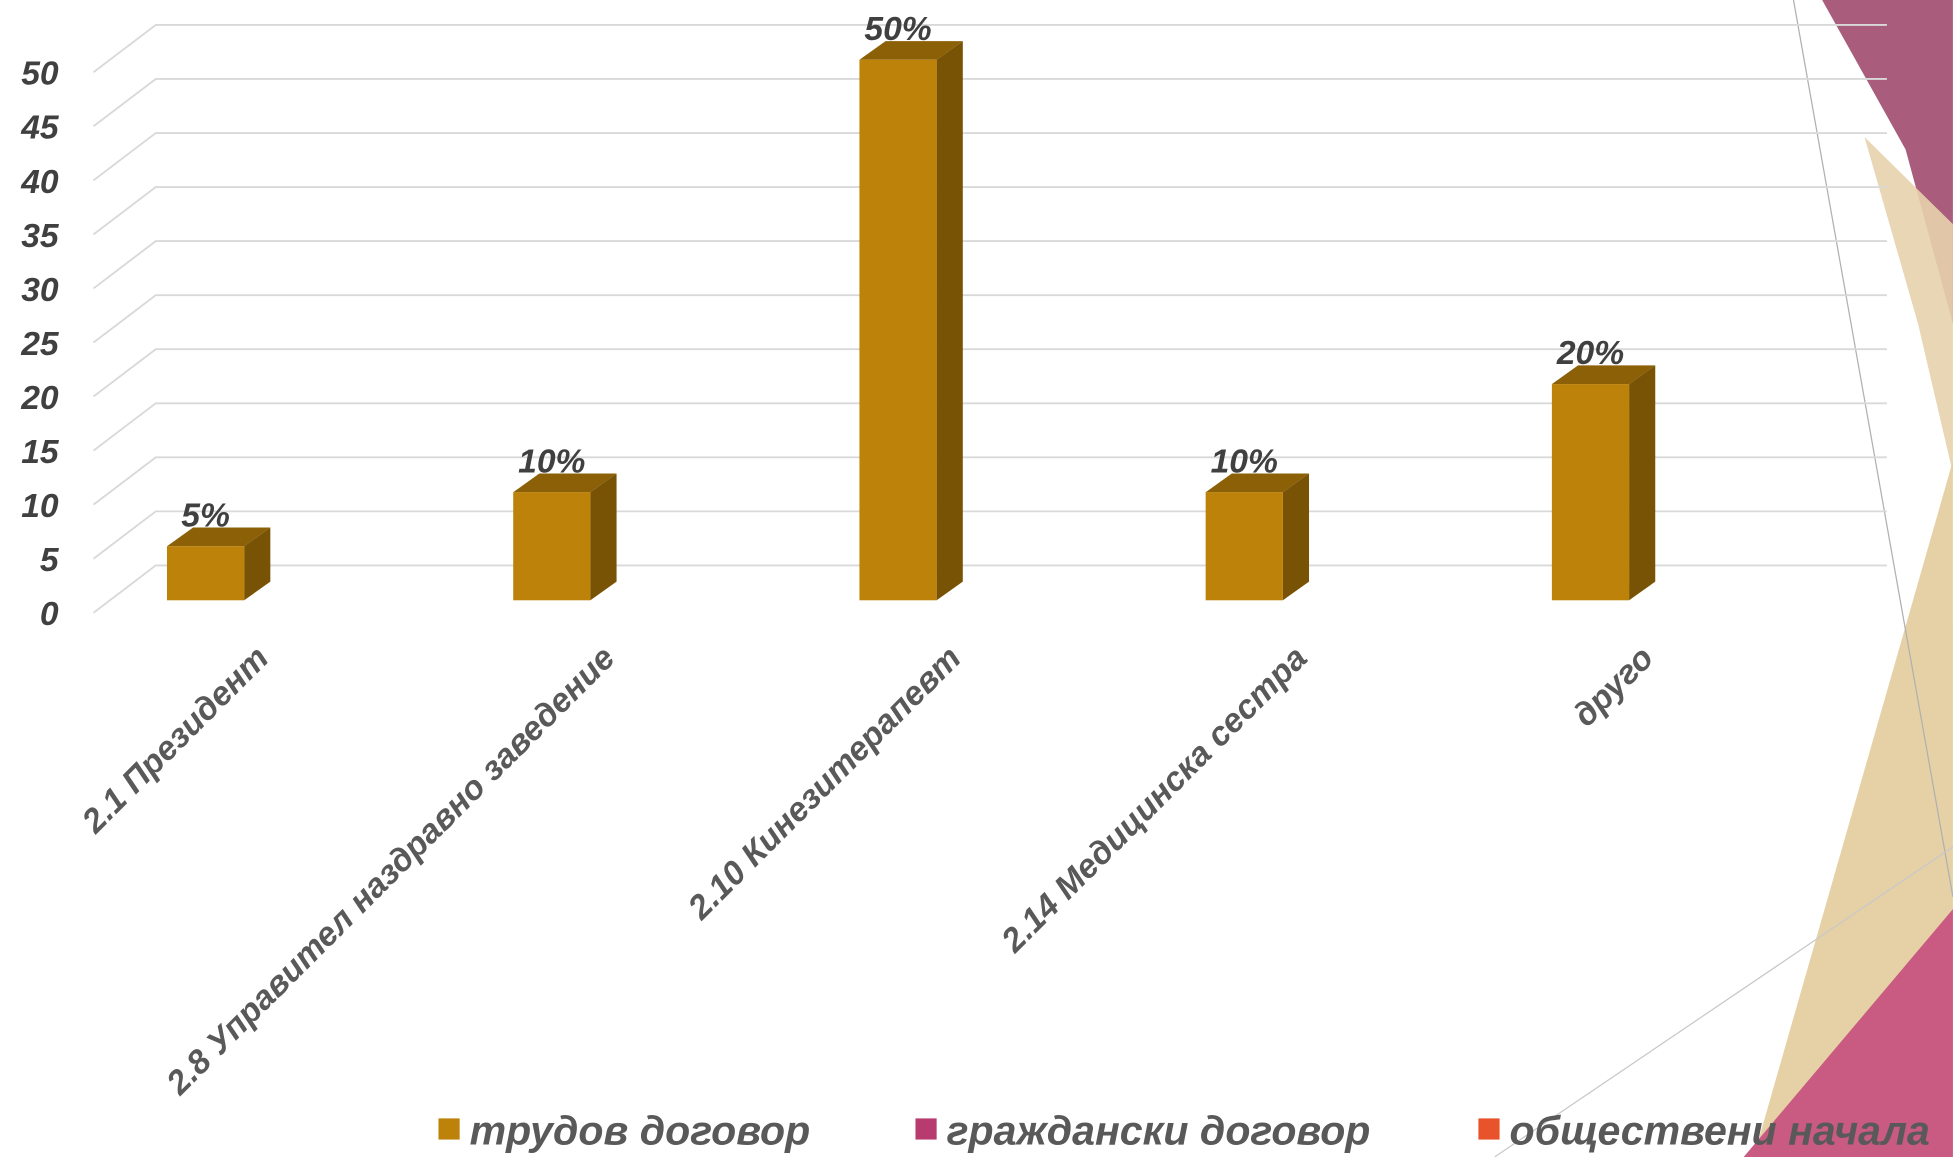  Describe the element at coordinates (40, 452) in the screenshot. I see `y-tick-label: 15` at that location.